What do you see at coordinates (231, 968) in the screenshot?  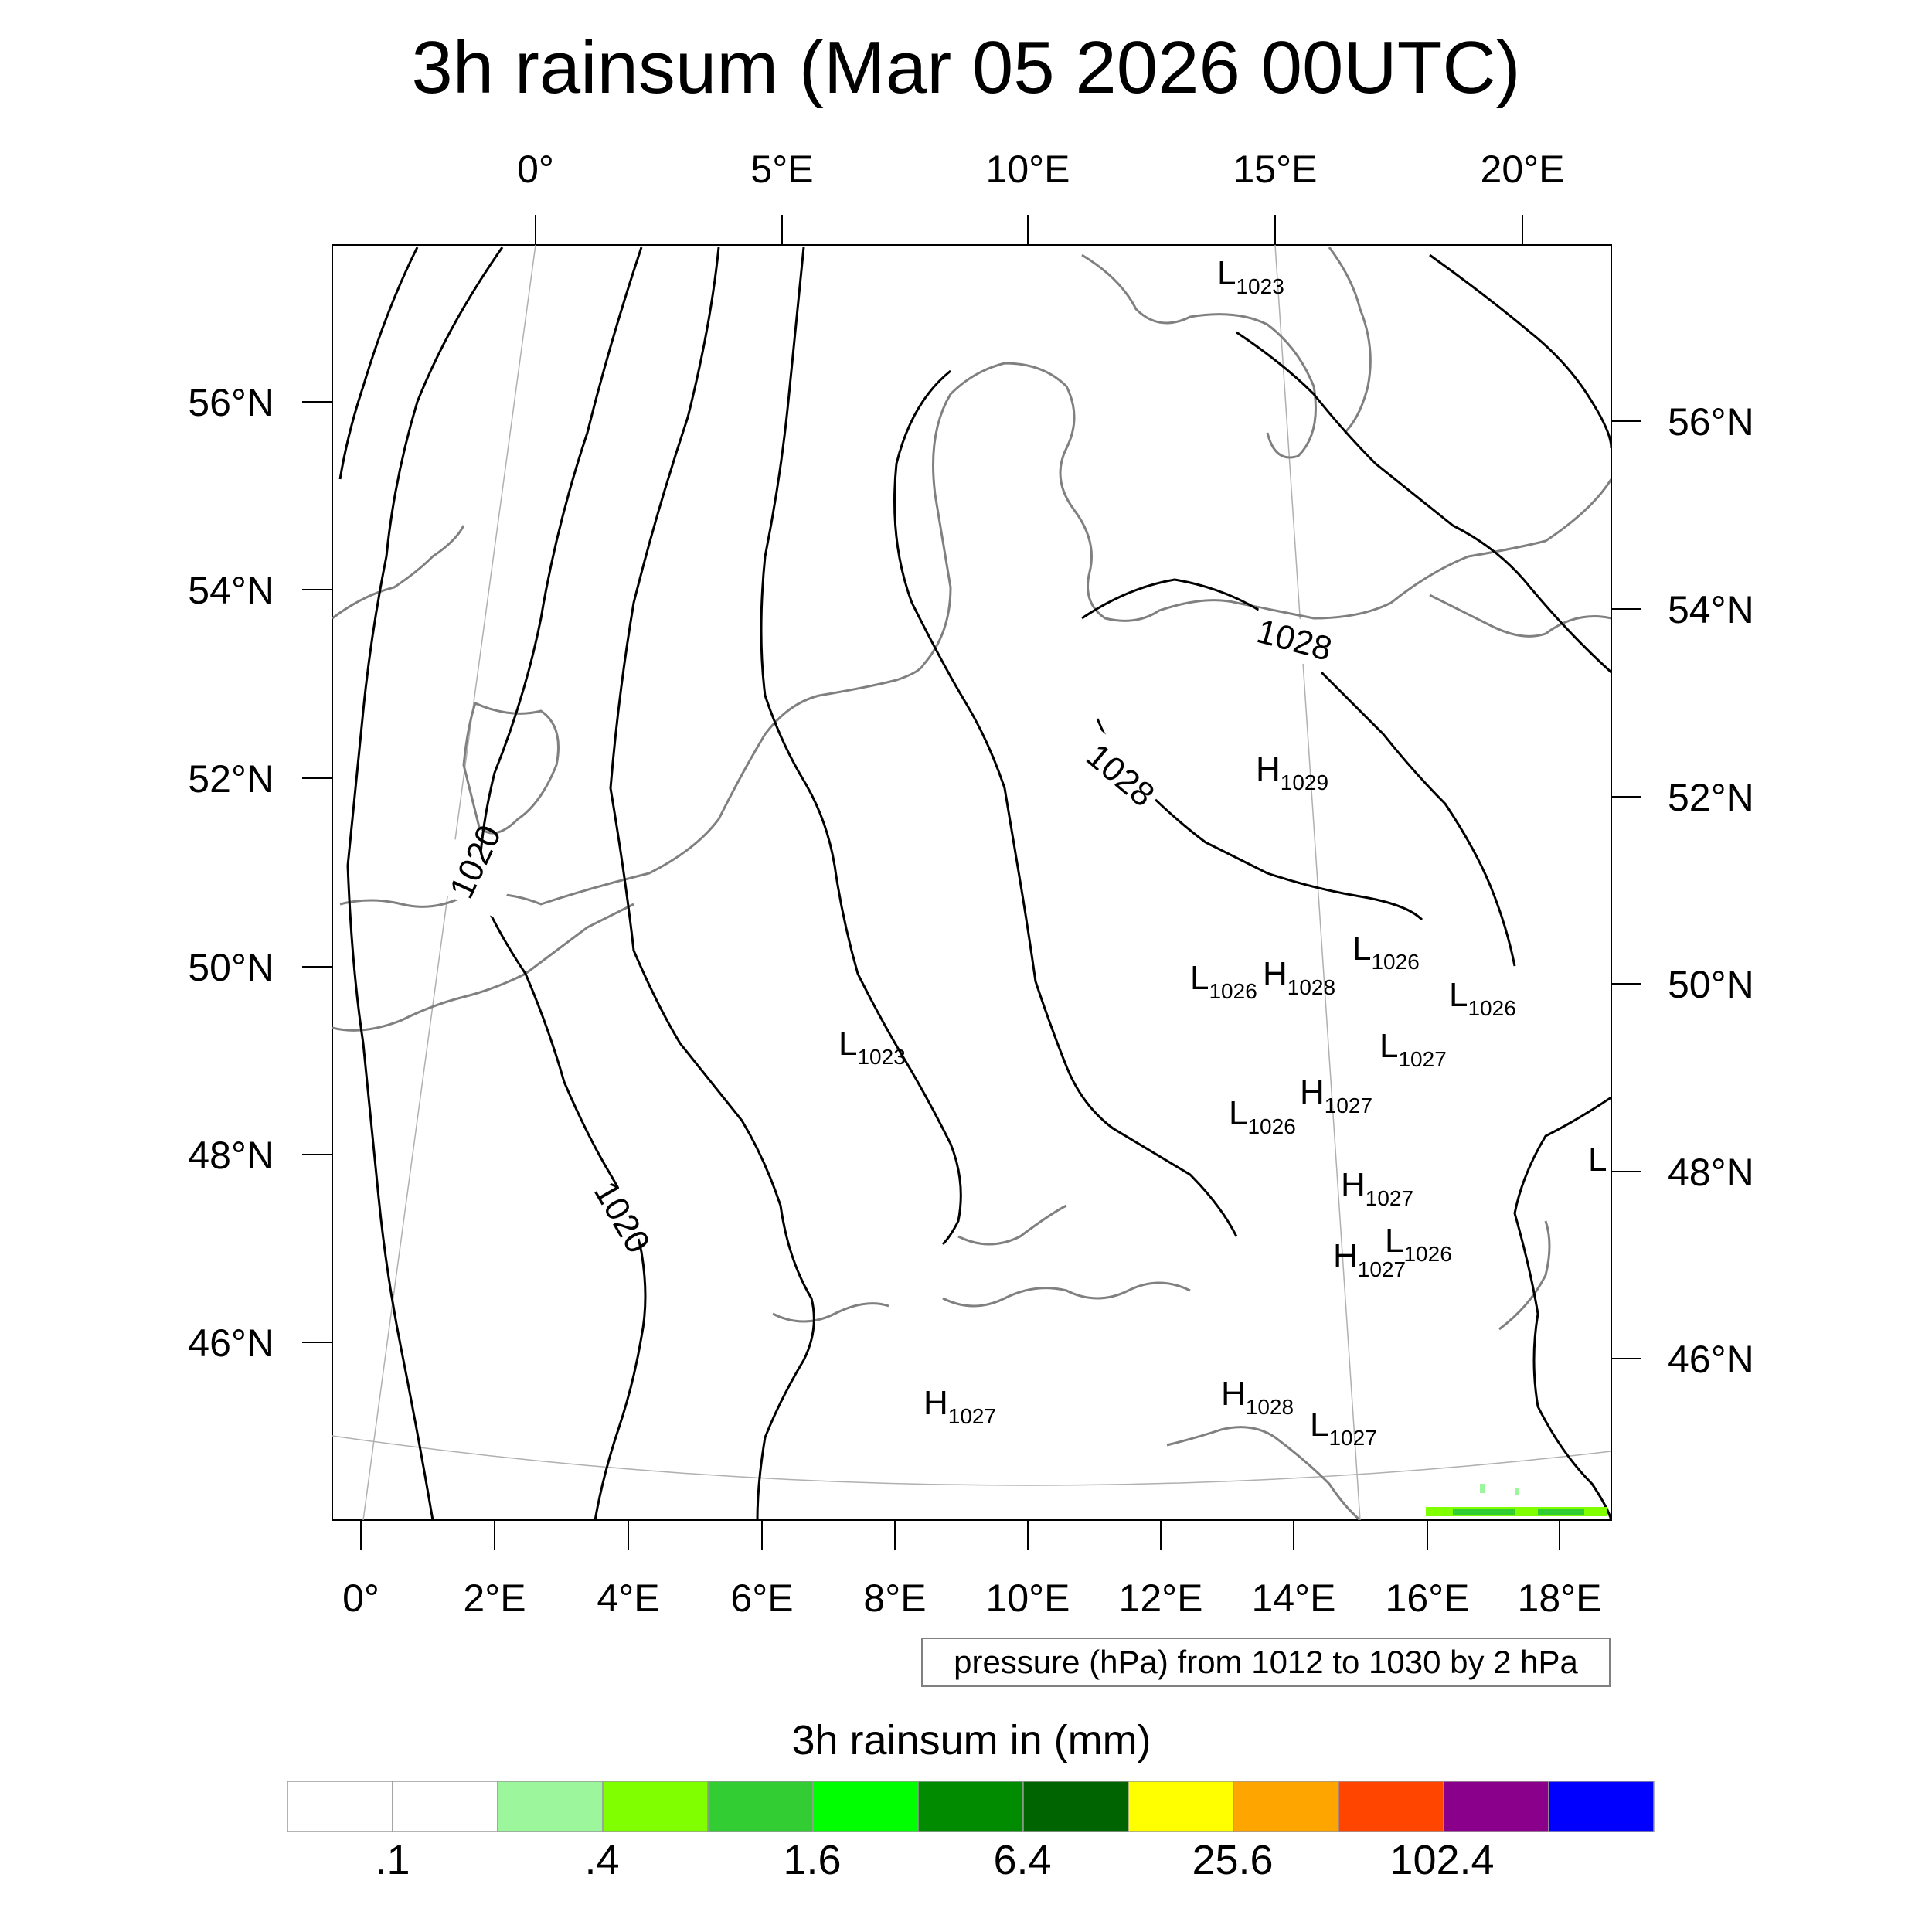 I see `lat-label-left: 50°N` at bounding box center [231, 968].